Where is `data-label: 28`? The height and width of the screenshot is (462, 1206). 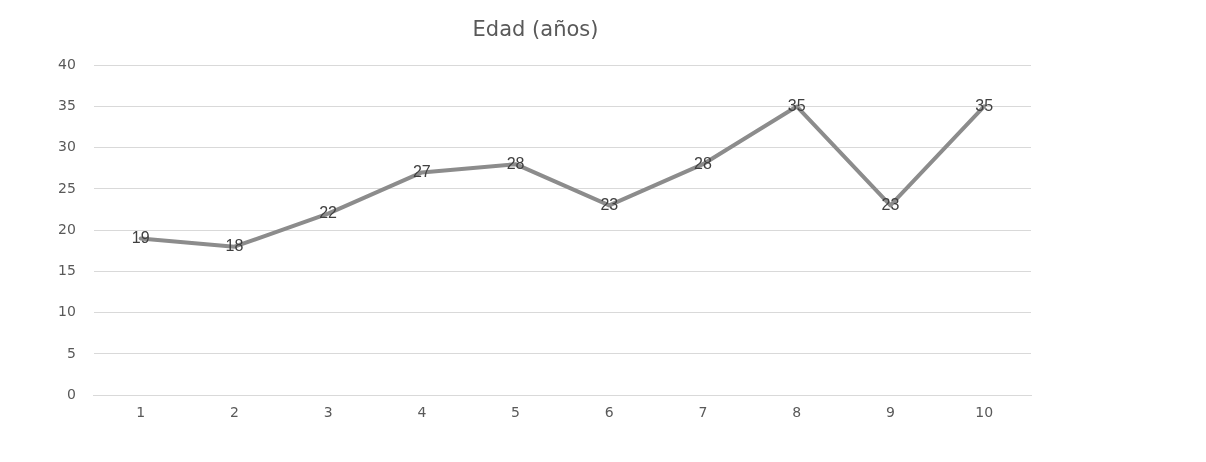 data-label: 28 is located at coordinates (515, 163).